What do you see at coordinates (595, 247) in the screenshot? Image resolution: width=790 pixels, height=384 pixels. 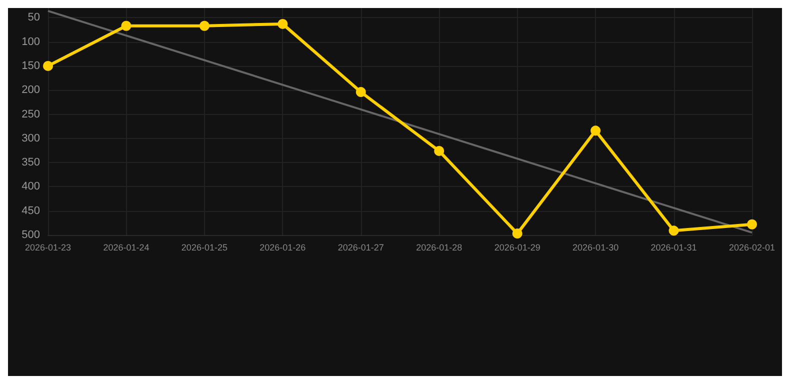 I see `x-tick-label: 2026-01-30` at bounding box center [595, 247].